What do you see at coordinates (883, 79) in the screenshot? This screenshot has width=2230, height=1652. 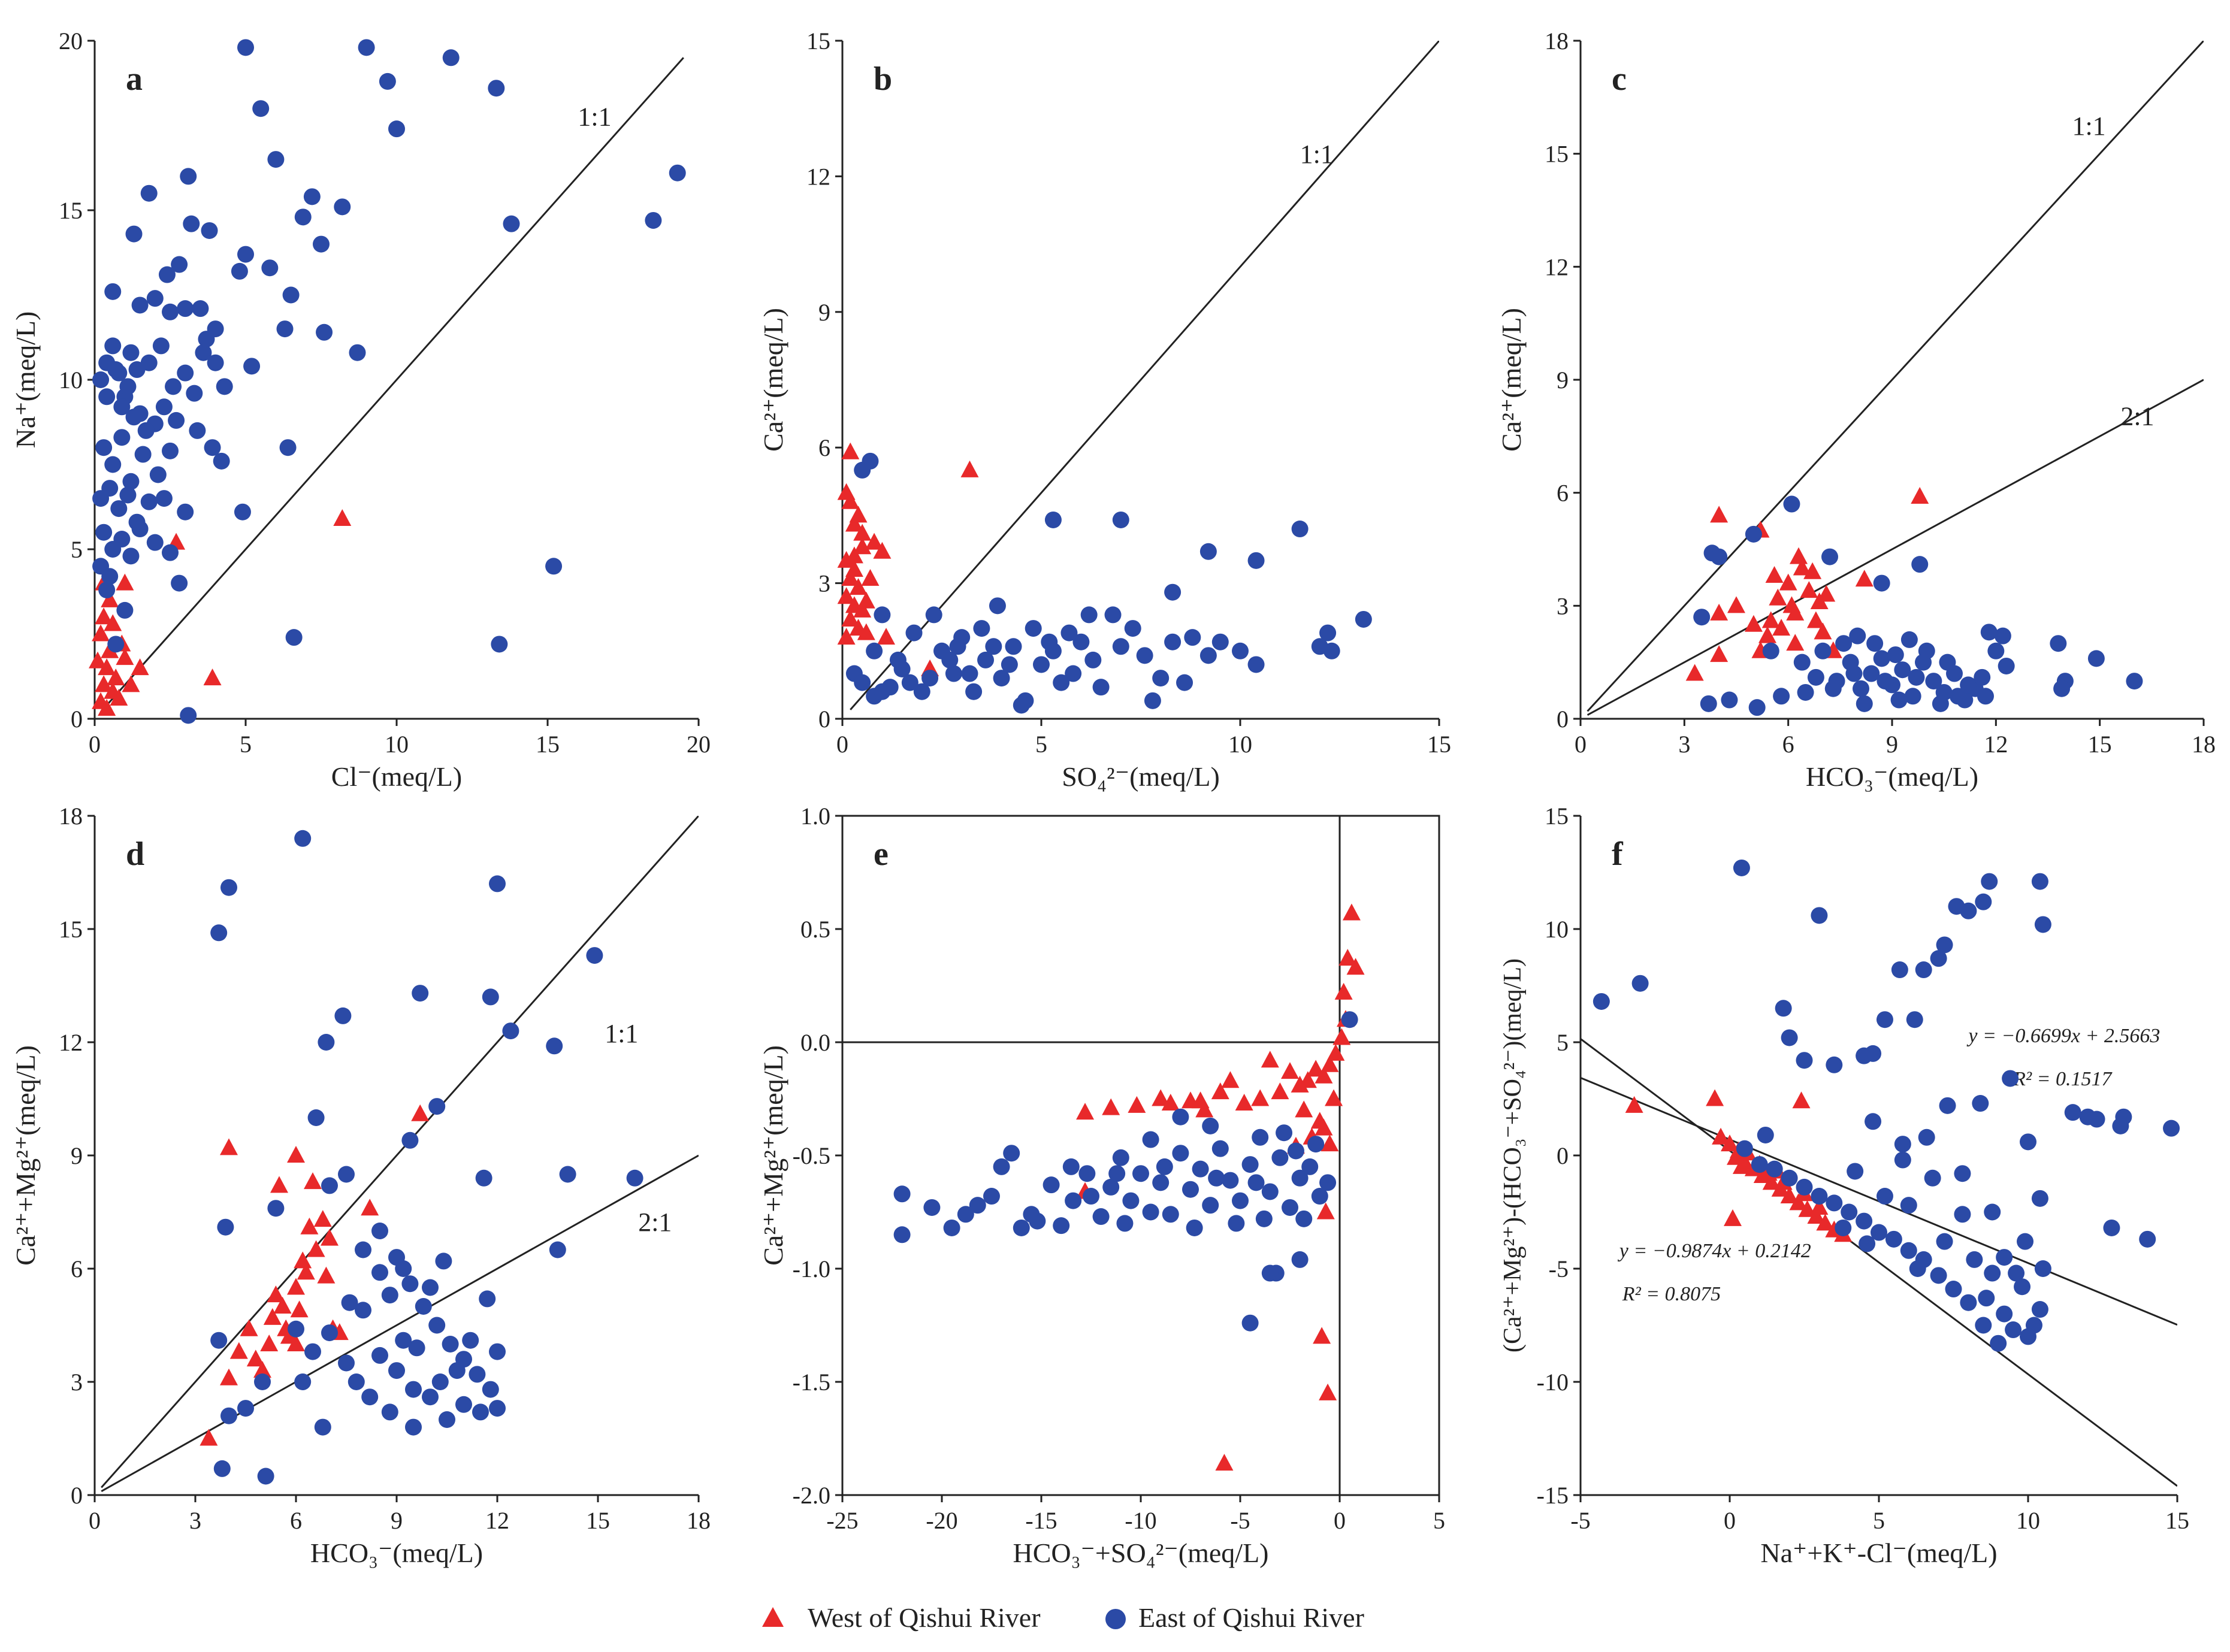 I see `panel-letter: b` at bounding box center [883, 79].